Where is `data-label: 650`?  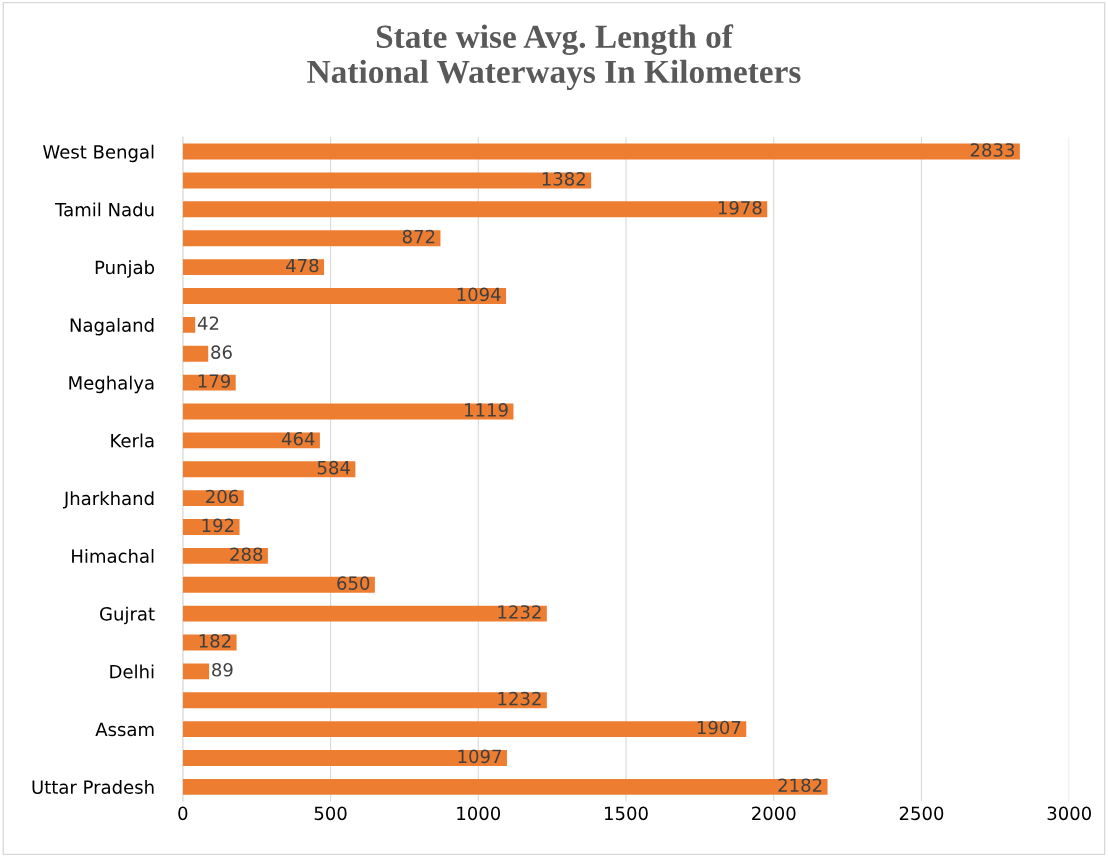 data-label: 650 is located at coordinates (353, 583).